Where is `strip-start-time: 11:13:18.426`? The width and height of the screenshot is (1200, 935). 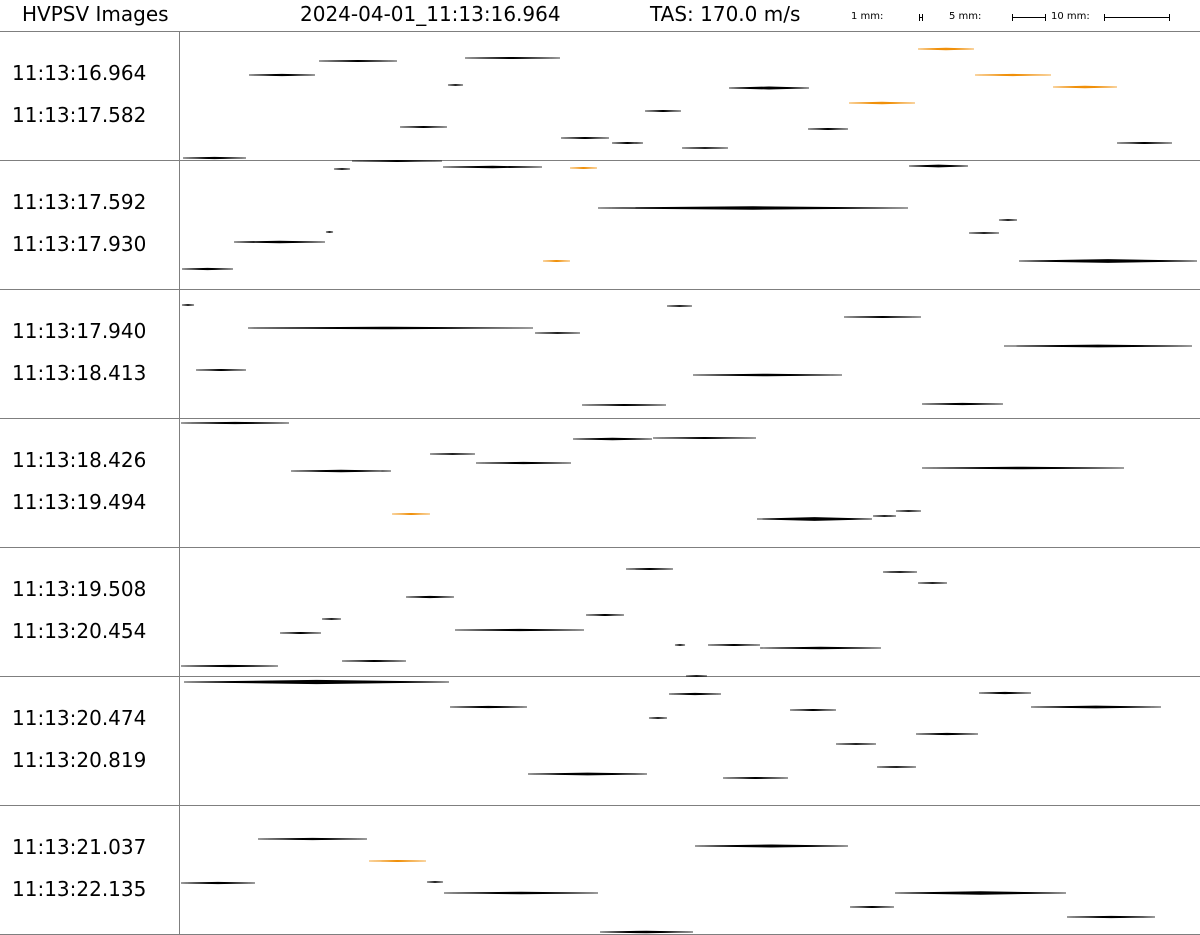 strip-start-time: 11:13:18.426 is located at coordinates (79, 460).